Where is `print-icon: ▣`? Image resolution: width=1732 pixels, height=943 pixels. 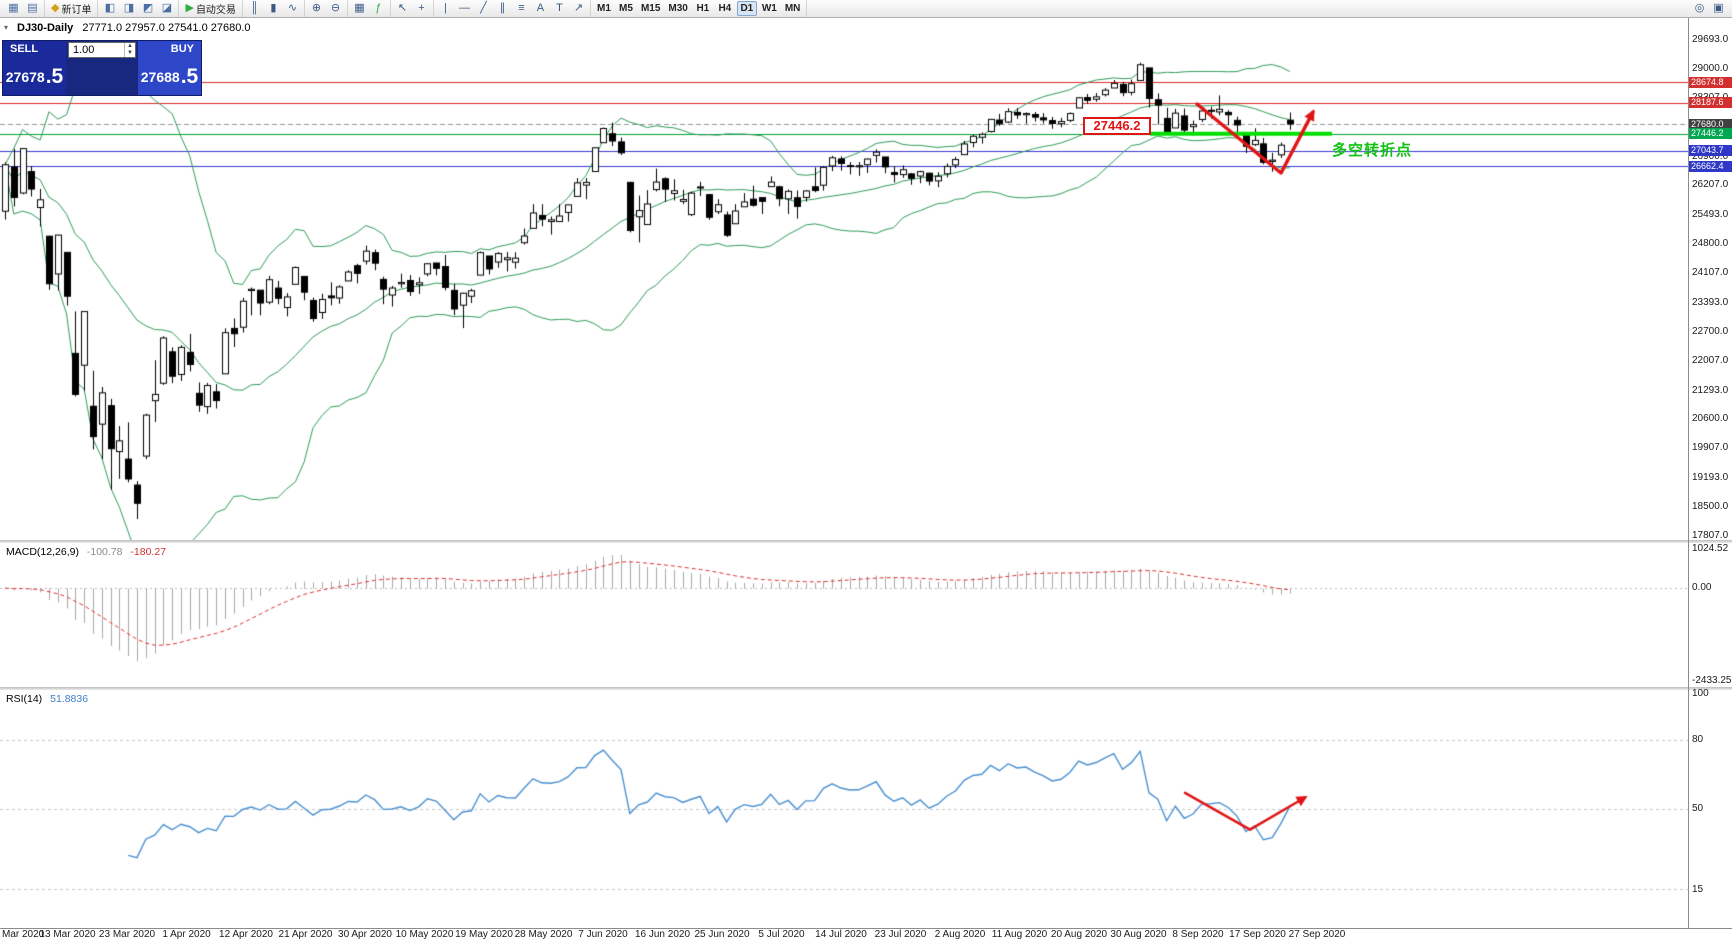
print-icon: ▣ is located at coordinates (1718, 8).